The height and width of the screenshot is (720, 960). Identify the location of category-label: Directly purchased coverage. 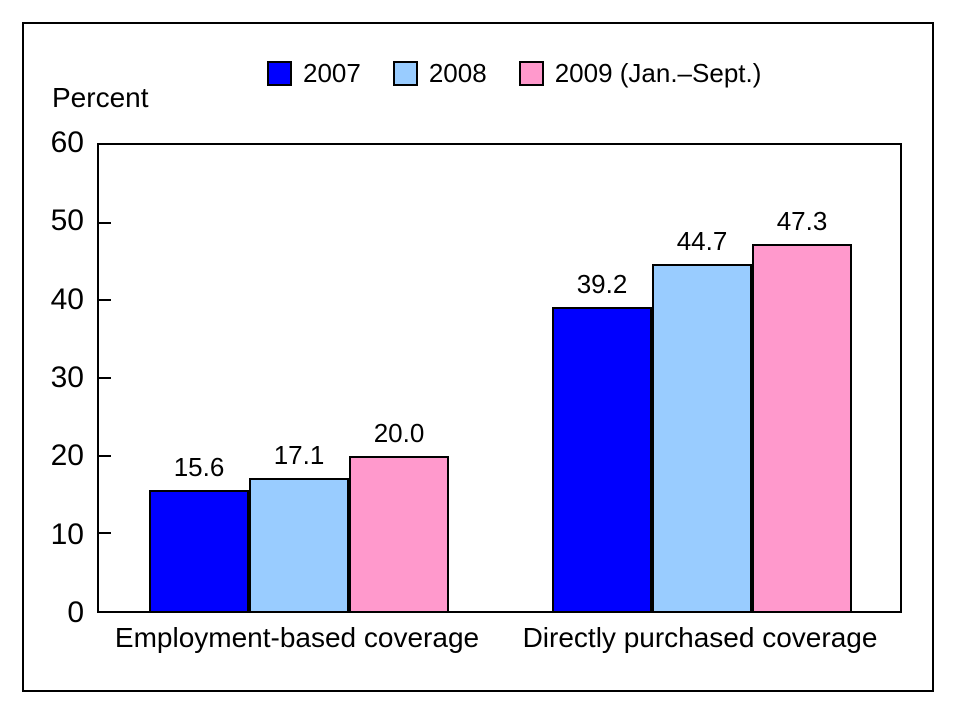
(700, 637).